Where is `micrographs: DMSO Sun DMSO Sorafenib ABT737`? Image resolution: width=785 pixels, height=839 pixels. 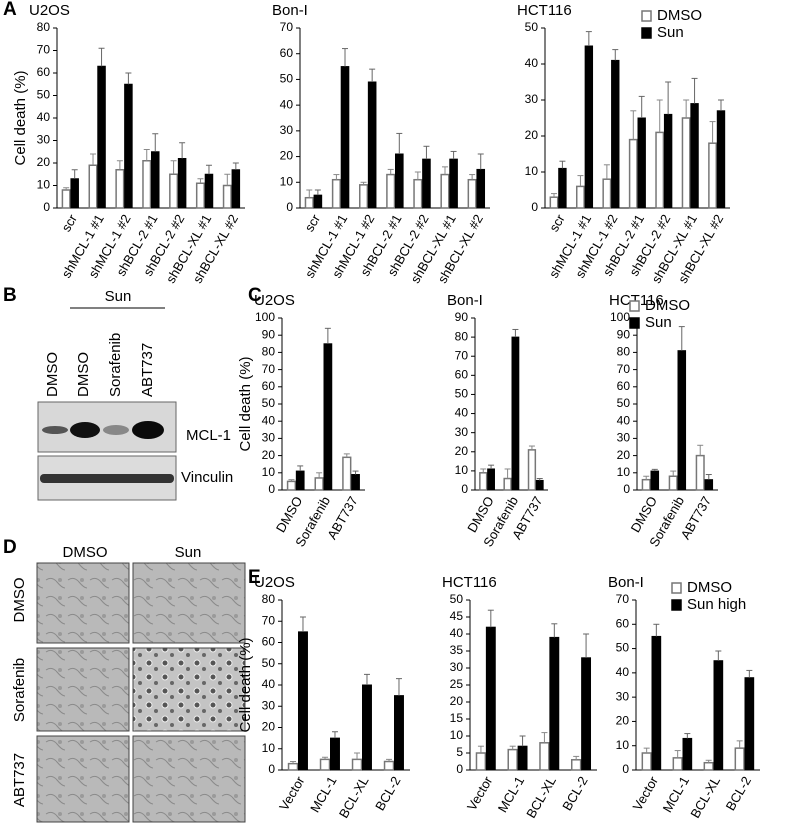
micrographs: DMSO Sun DMSO Sorafenib ABT737 is located at coordinates (128, 683).